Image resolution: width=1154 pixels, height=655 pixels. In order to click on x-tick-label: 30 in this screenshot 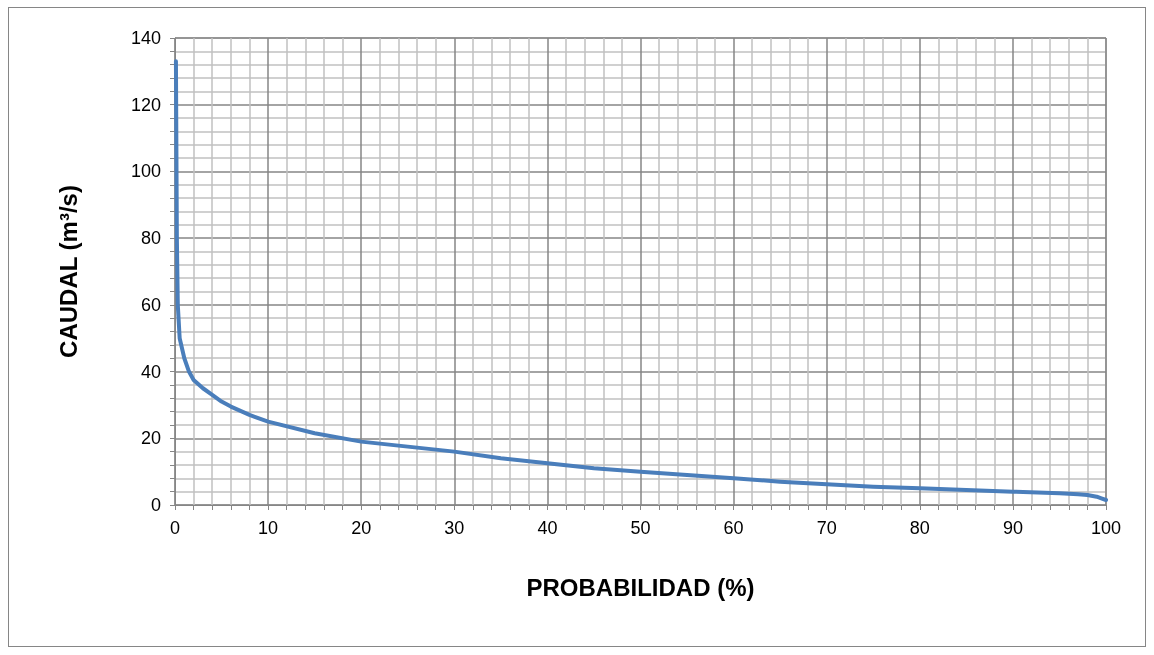, I will do `click(454, 528)`.